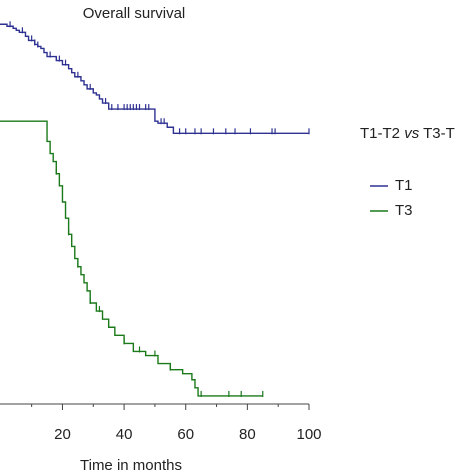 This screenshot has width=474, height=474. Describe the element at coordinates (161, 423) in the screenshot. I see `x-axis: 20 40 60 80 100` at that location.